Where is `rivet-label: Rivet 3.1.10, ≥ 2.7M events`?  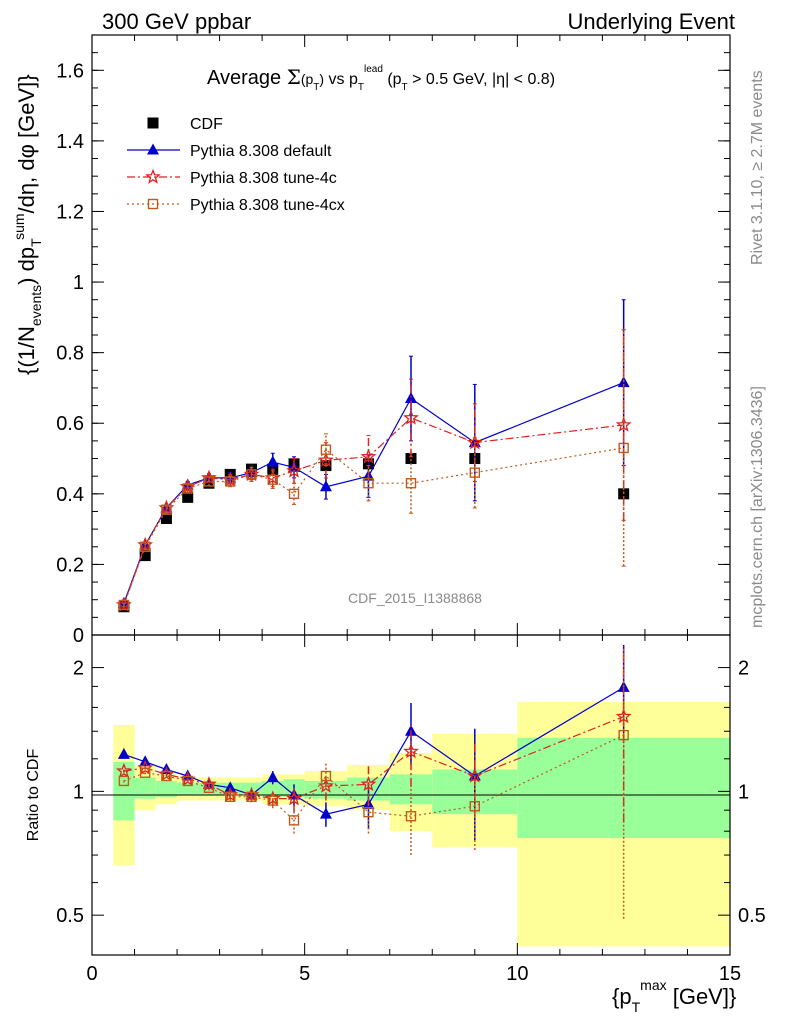 rivet-label: Rivet 3.1.10, ≥ 2.7M events is located at coordinates (757, 167).